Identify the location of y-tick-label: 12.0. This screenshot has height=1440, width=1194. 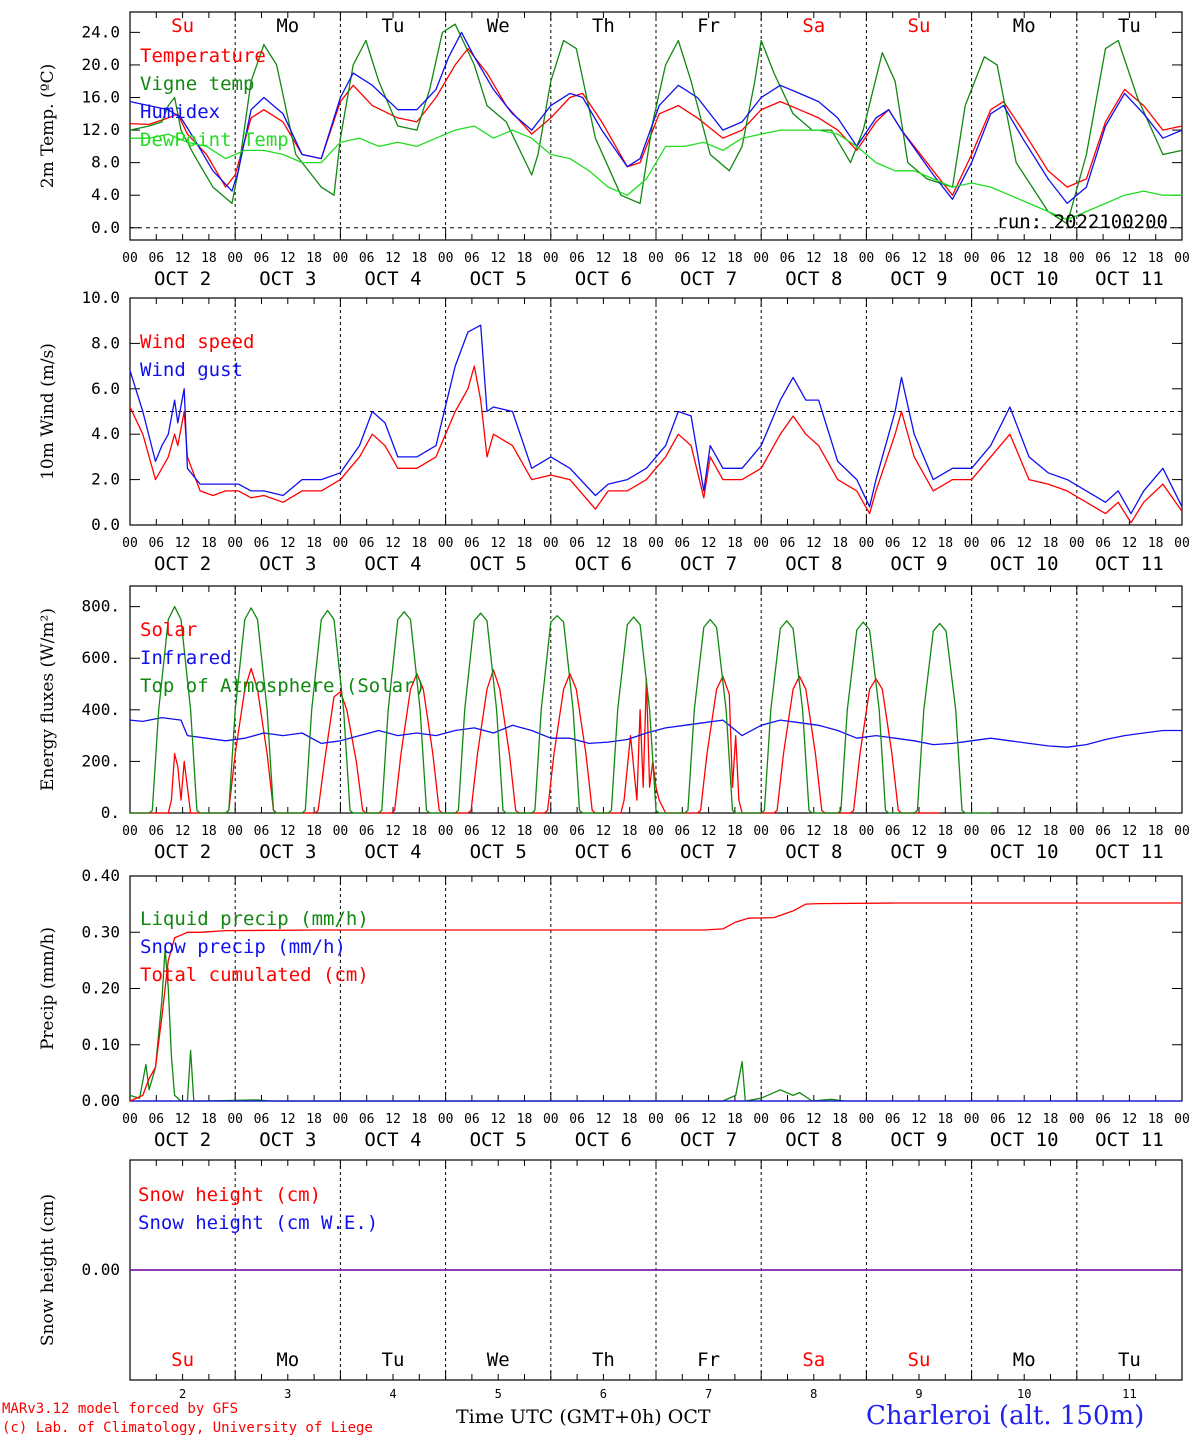
(100, 129).